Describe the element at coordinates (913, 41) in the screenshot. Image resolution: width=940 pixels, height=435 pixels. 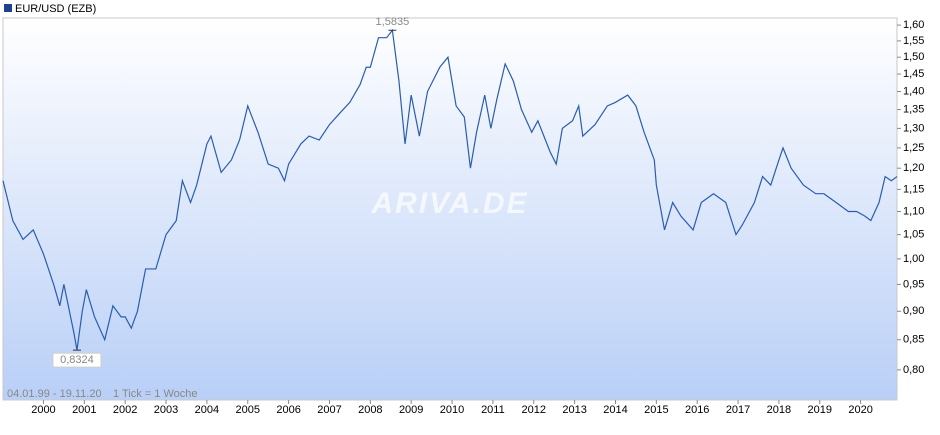
I see `y-tick-label: 1,55` at that location.